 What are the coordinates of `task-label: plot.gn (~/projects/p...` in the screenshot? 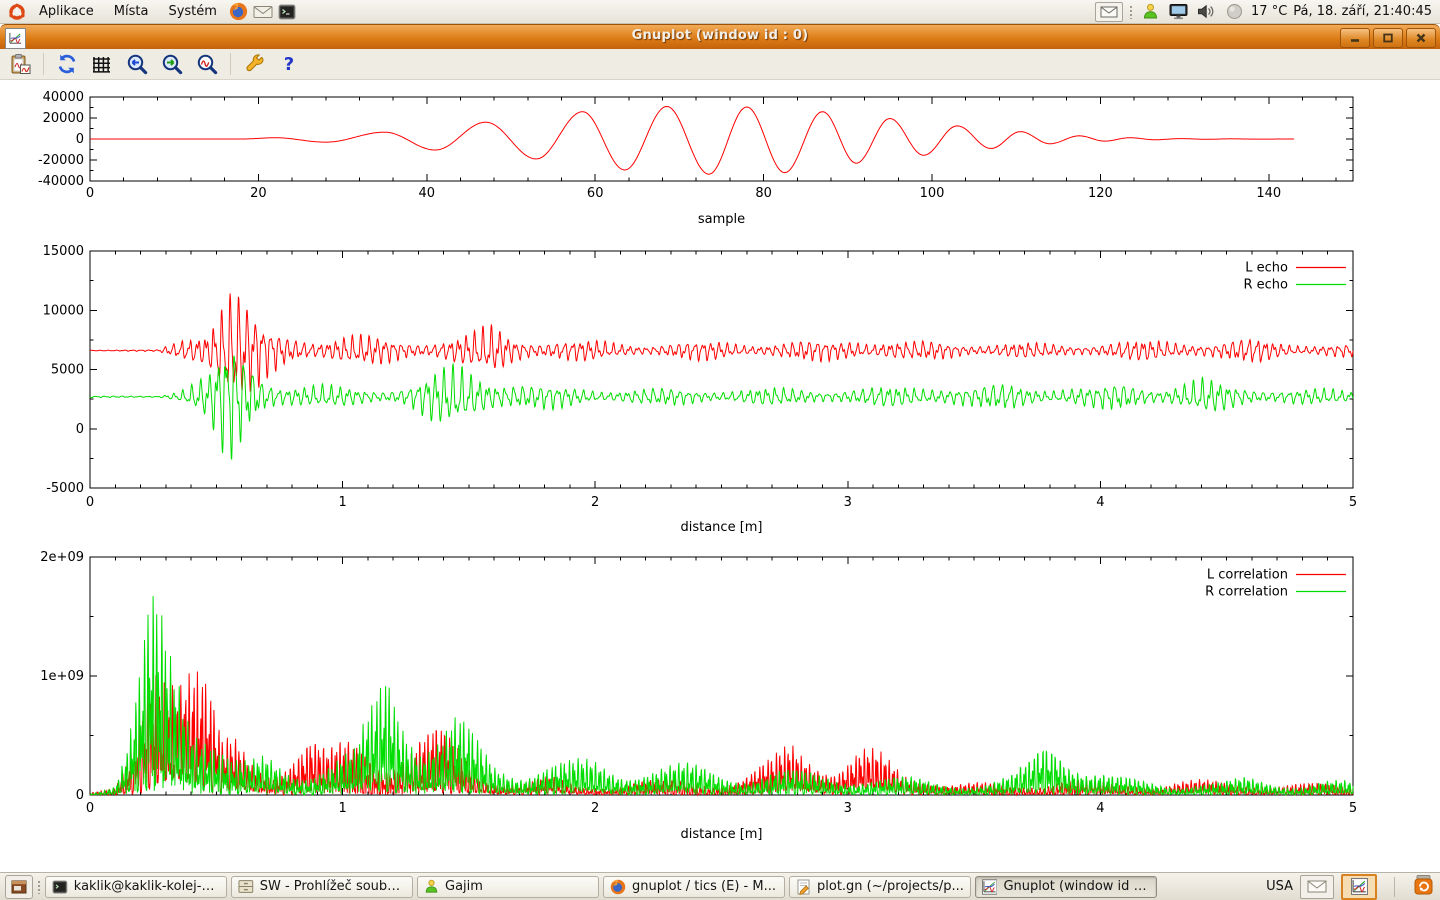 It's located at (890, 886).